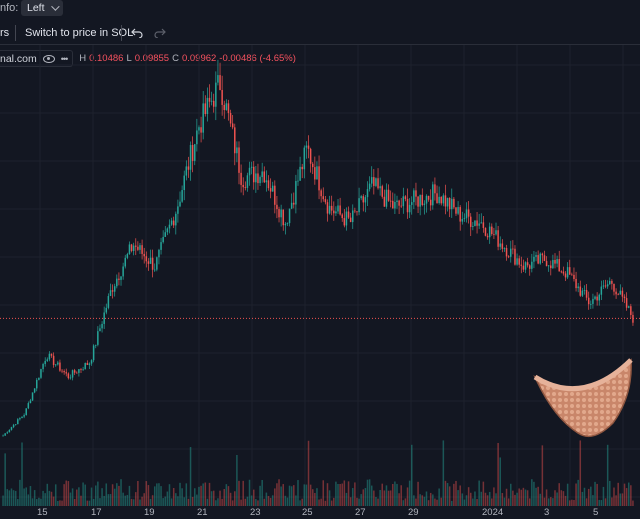 This screenshot has height=519, width=640. What do you see at coordinates (320, 512) in the screenshot?
I see `time-axis: 15 17 19 21 23 25 27 29 2024 3 5` at bounding box center [320, 512].